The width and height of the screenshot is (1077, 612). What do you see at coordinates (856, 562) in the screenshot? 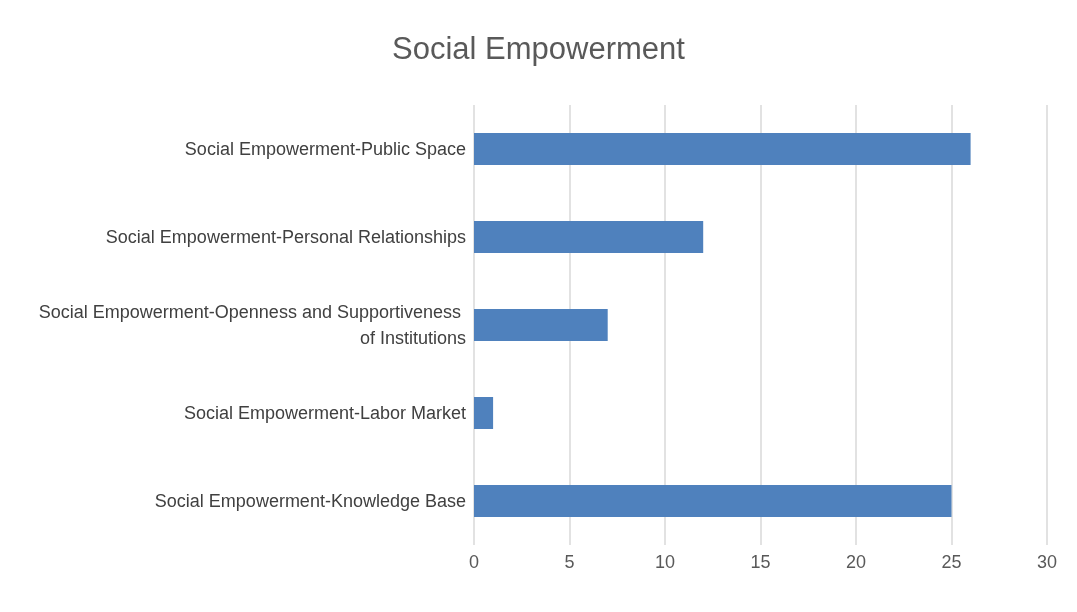
I see `x-tick-label: 20` at bounding box center [856, 562].